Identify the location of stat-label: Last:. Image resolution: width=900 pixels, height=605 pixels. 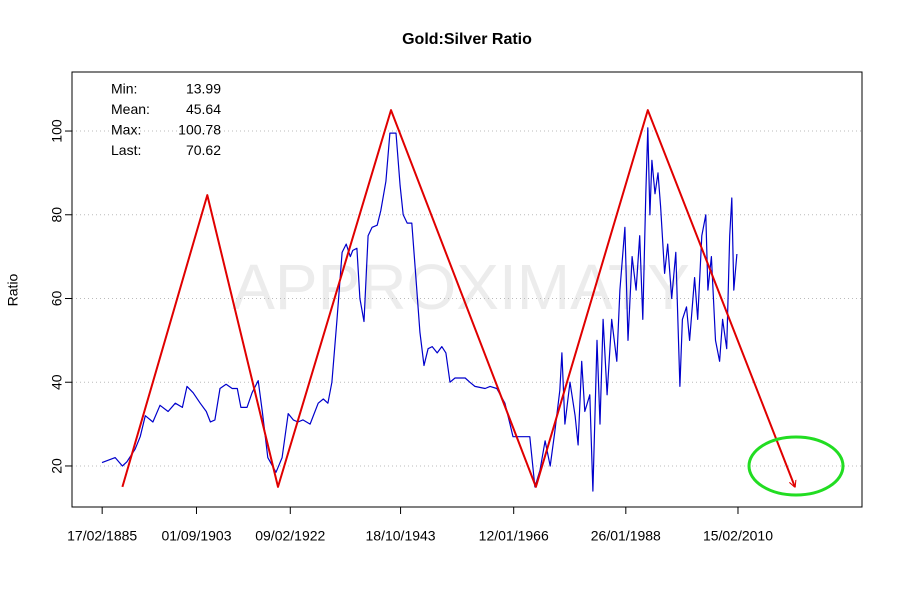
(126, 150).